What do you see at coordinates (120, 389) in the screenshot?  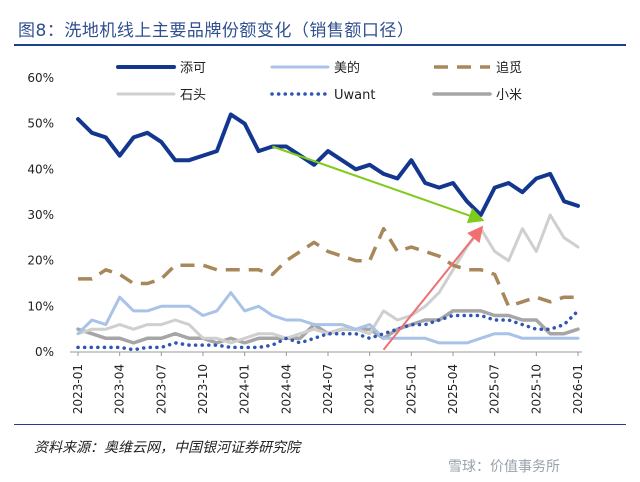 I see `x-tick-label: 2023-04` at bounding box center [120, 389].